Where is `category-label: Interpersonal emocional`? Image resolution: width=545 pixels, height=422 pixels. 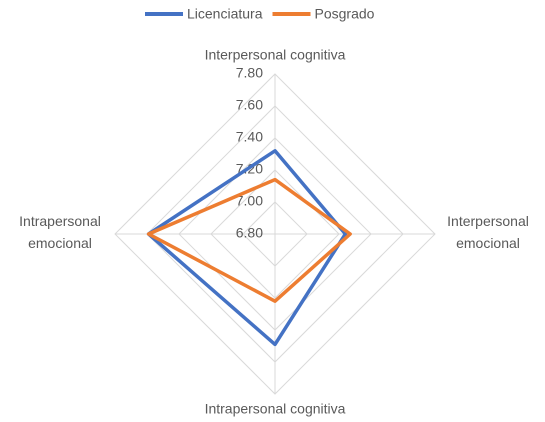 category-label: Interpersonal emocional is located at coordinates (488, 232).